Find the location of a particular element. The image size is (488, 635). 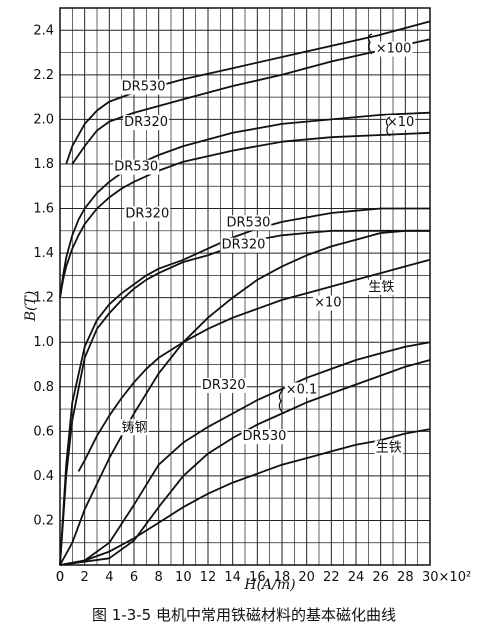

x-tick-label: 22 is located at coordinates (331, 577).